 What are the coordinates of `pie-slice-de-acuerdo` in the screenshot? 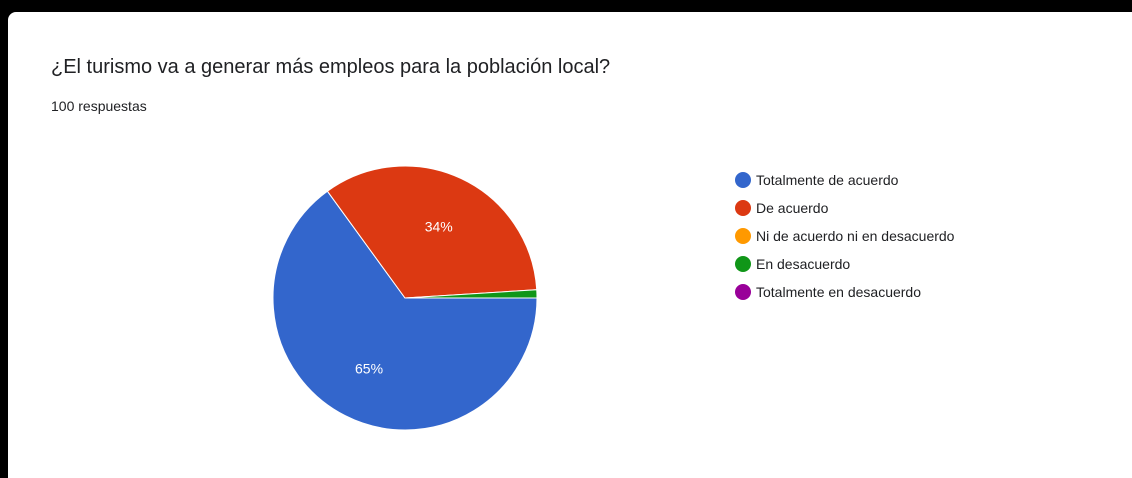 It's located at (432, 232).